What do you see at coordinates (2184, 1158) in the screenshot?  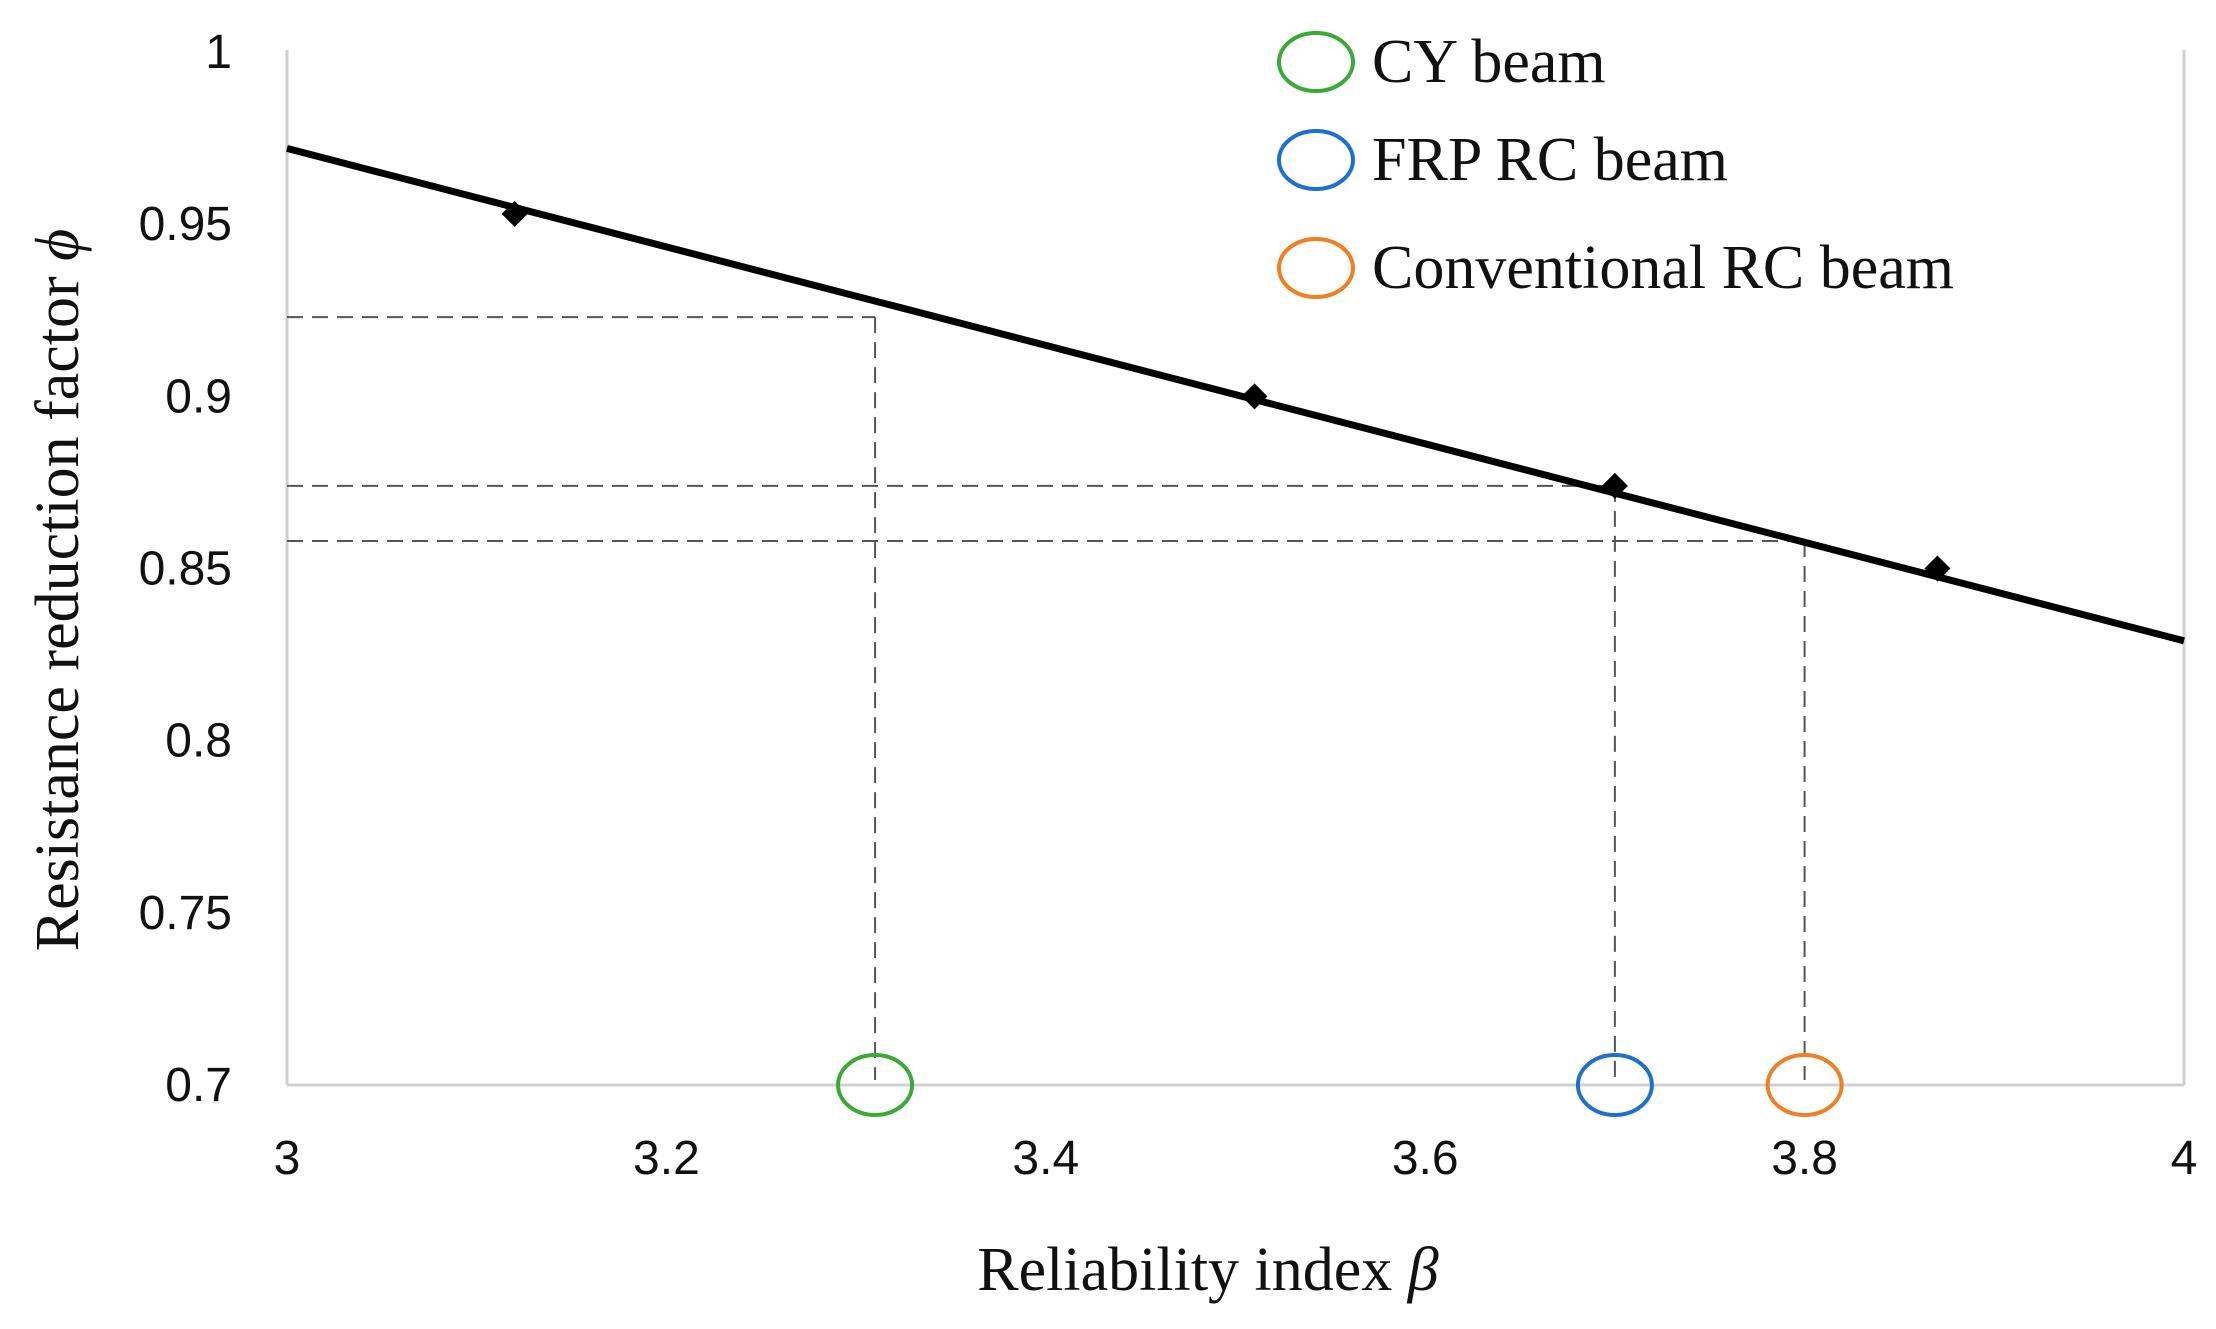 I see `x-tick-label: 4` at bounding box center [2184, 1158].